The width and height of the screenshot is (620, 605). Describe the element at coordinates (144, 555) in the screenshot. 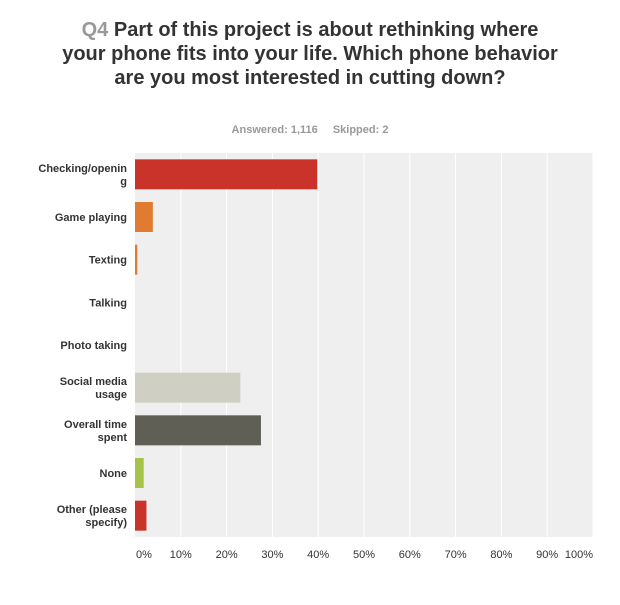

I see `x-tick-label: 0%` at that location.